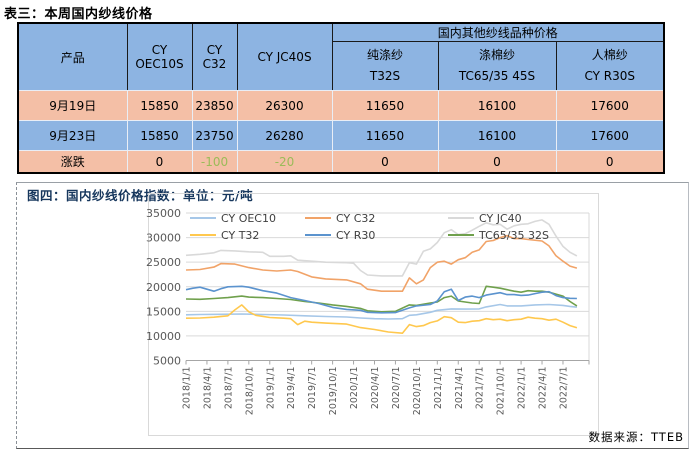 The width and height of the screenshot is (692, 455). Describe the element at coordinates (284, 135) in the screenshot. I see `cell-value: 26280` at that location.